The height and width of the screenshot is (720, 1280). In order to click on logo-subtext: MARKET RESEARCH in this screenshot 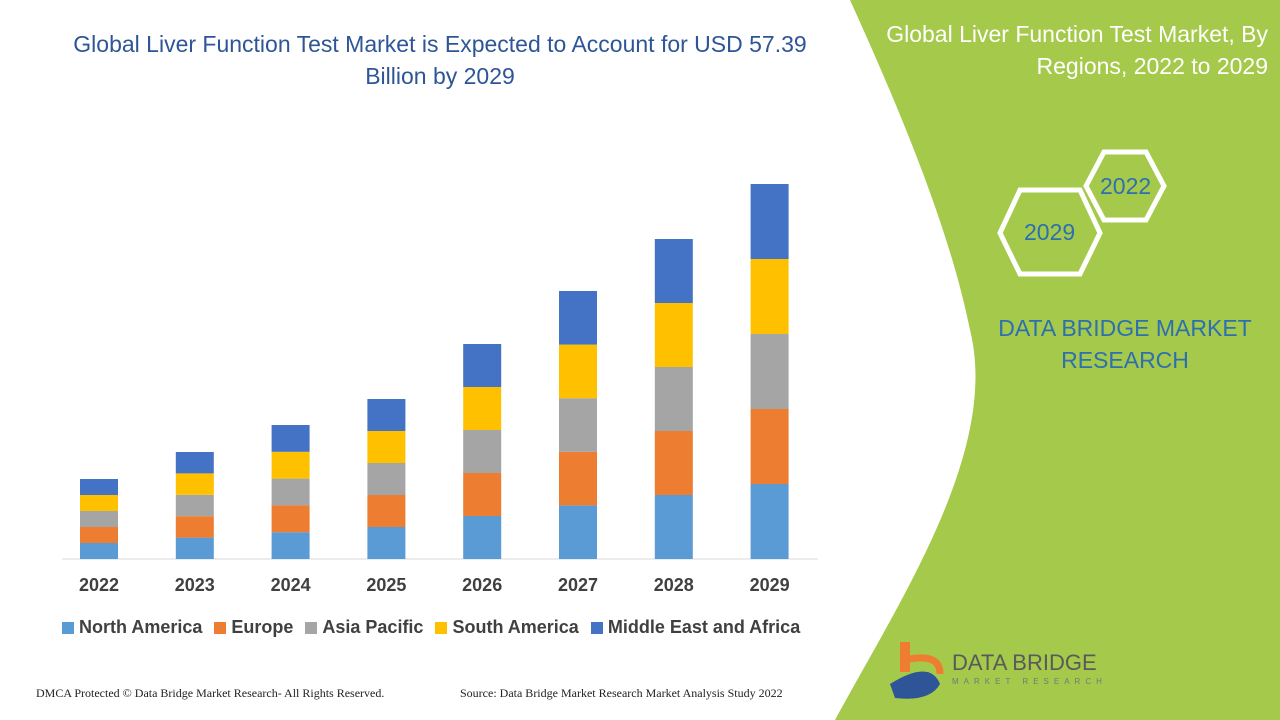, I will do `click(1029, 681)`.